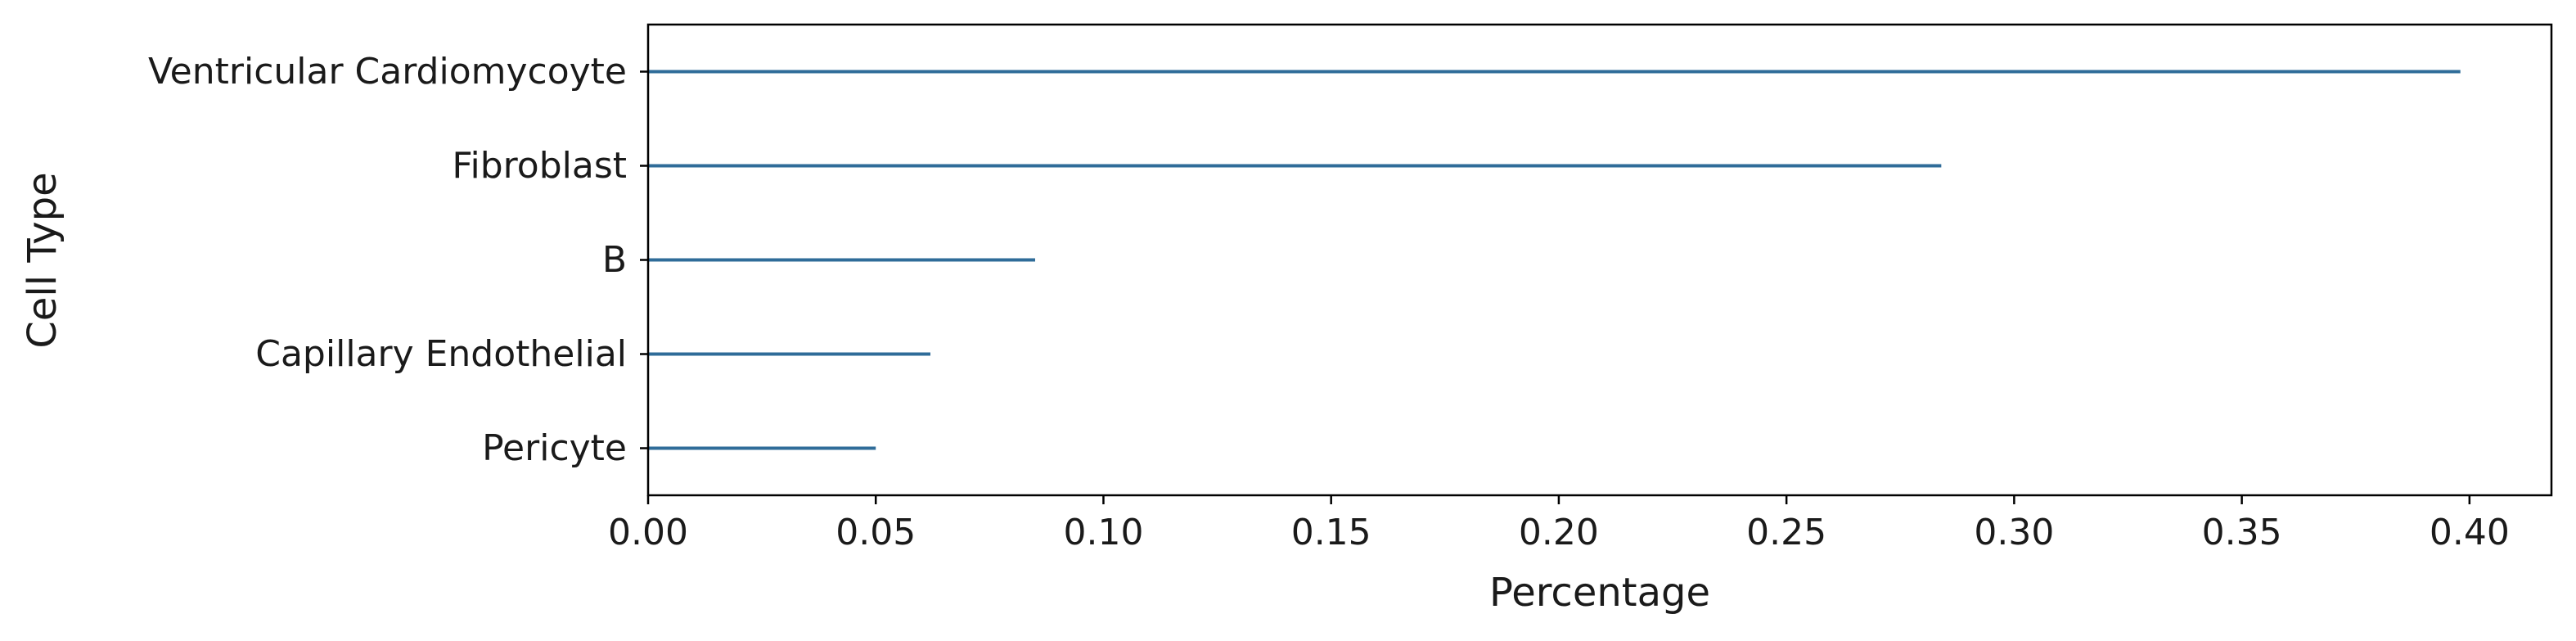  I want to click on y-tick-label-pericyte: Pericyte, so click(554, 448).